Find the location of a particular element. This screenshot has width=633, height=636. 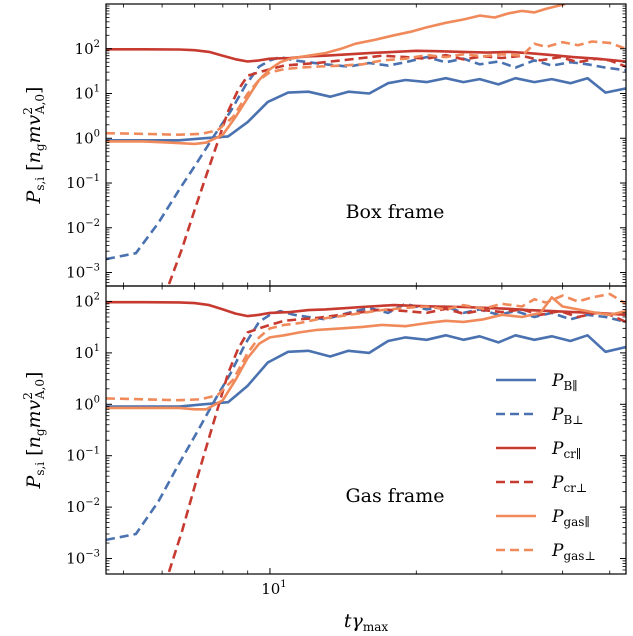

bottom-annotation: Gas frame is located at coordinates (395, 496).